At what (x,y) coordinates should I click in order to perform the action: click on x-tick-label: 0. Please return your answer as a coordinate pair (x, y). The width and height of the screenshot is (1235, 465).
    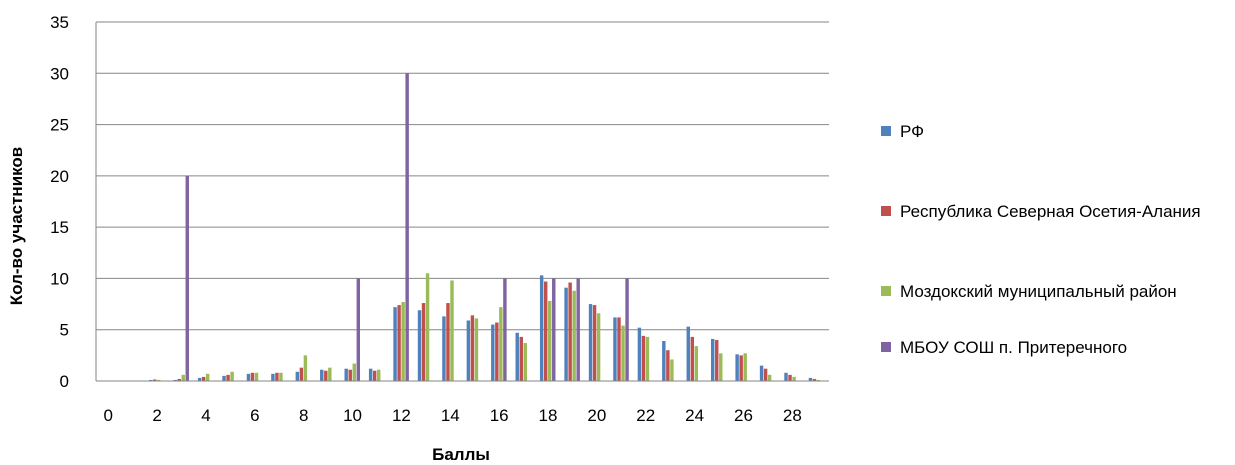
    Looking at the image, I should click on (107, 415).